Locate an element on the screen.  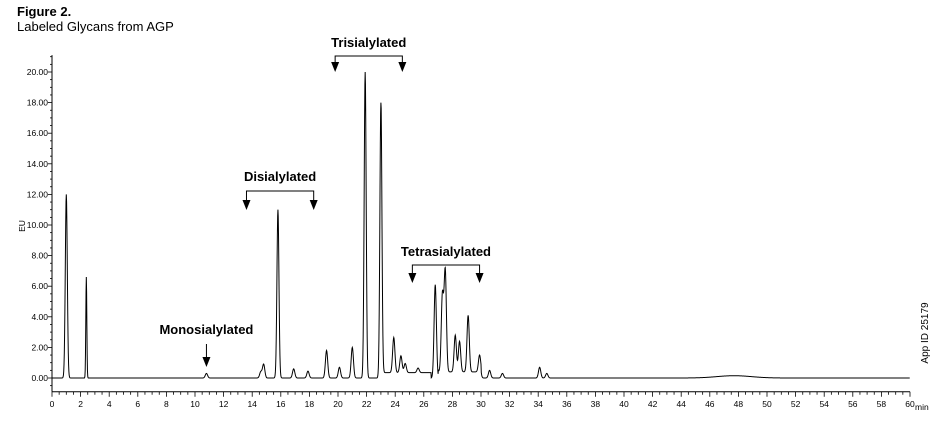
annotation-label: Tetrasialylated is located at coordinates (446, 251).